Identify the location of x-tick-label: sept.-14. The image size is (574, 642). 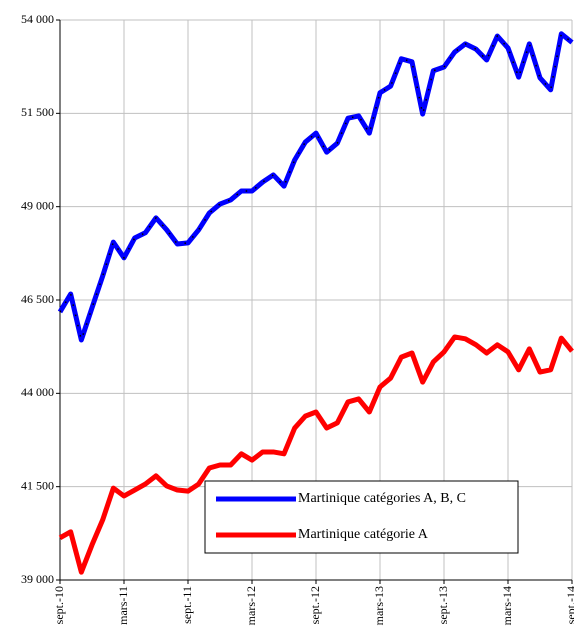
(569, 605).